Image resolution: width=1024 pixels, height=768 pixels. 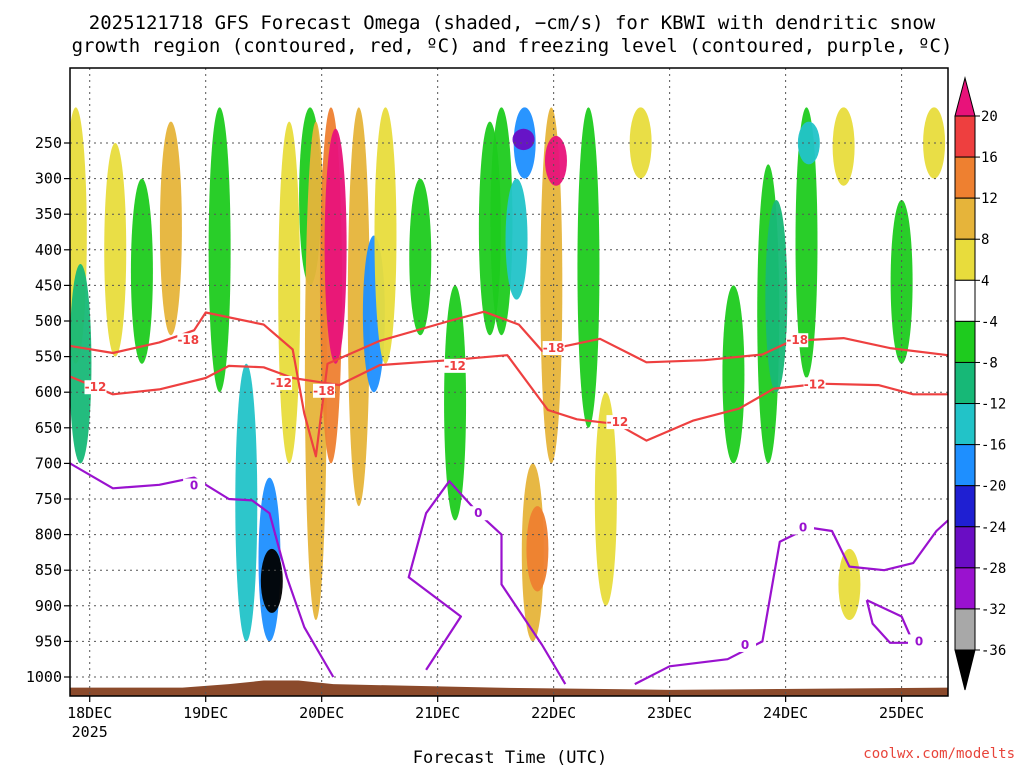 What do you see at coordinates (44, 677) in the screenshot?
I see `y-tick-label-1000: 1000` at bounding box center [44, 677].